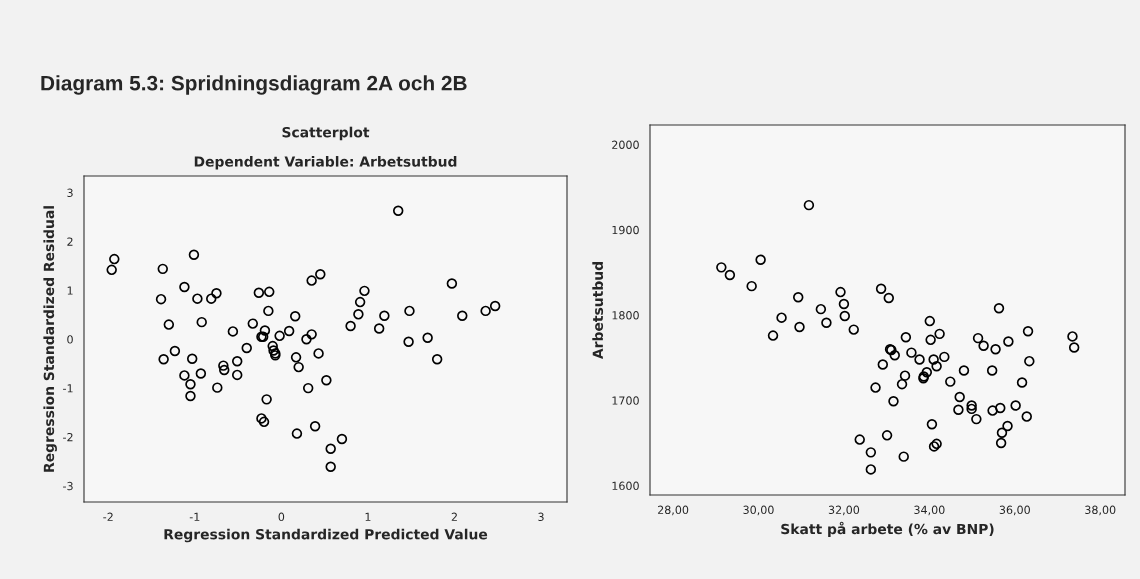  I want to click on x-tick-label: 38,00, so click(1100, 510).